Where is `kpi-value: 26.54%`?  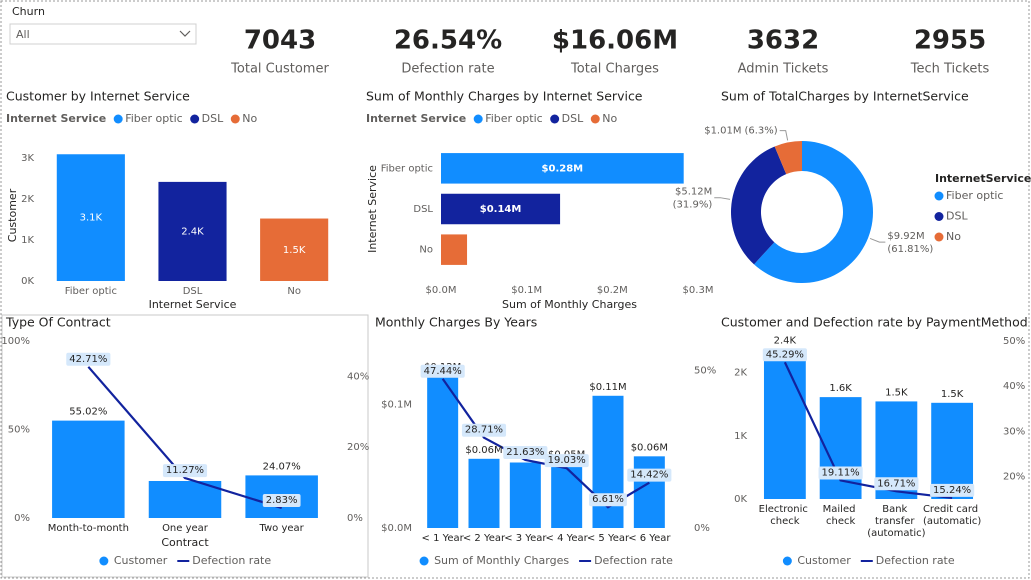 kpi-value: 26.54% is located at coordinates (448, 41).